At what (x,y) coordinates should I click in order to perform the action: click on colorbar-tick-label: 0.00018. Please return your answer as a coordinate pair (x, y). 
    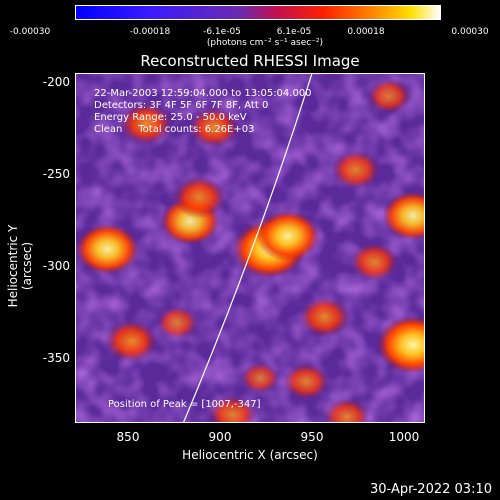
    Looking at the image, I should click on (366, 32).